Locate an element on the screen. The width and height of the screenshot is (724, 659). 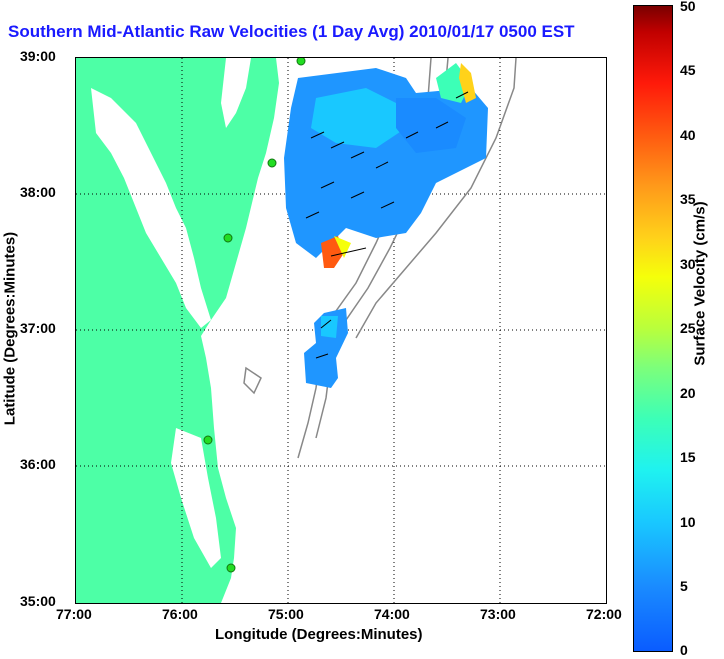
x-axis-label: Longitude (Degrees:Minutes) is located at coordinates (319, 634).